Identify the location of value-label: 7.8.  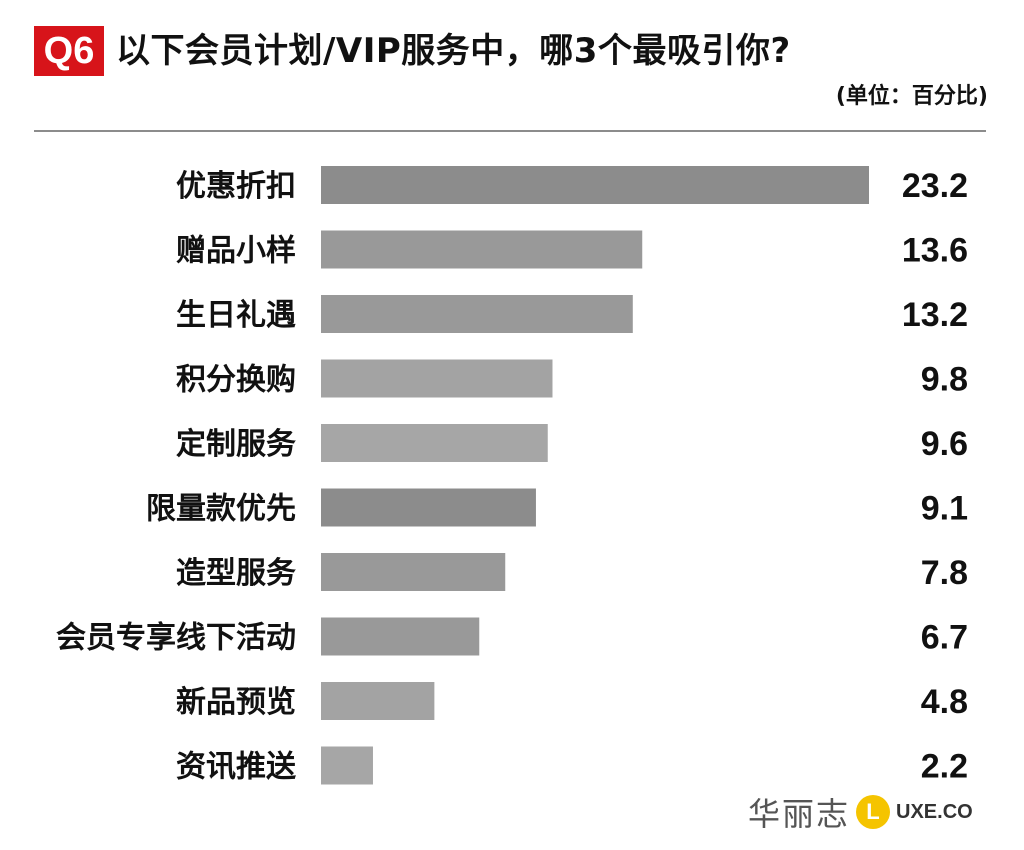
(944, 573).